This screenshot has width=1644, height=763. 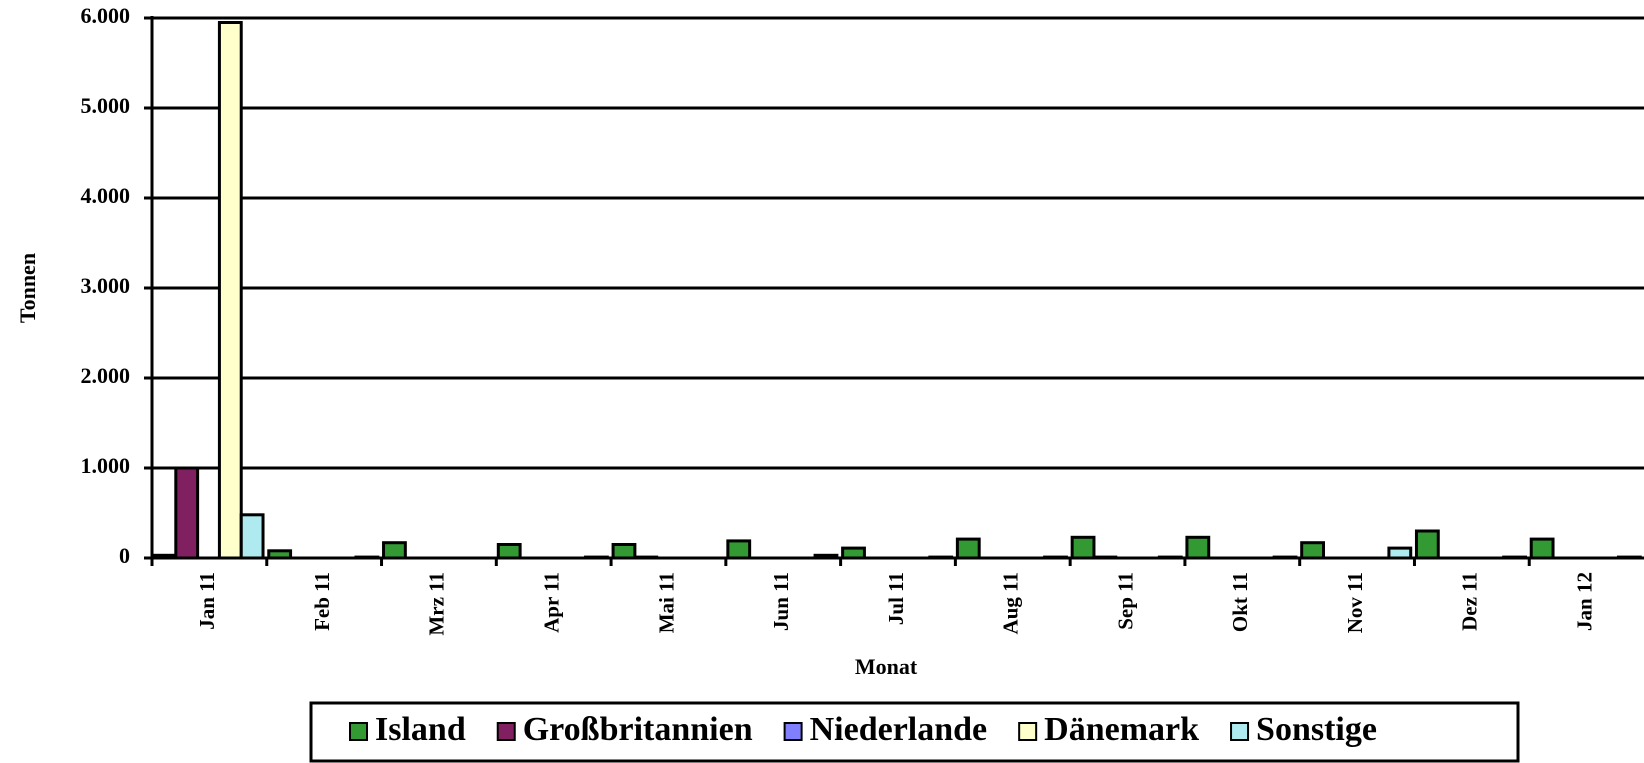 I want to click on legend-label: Island, so click(x=420, y=729).